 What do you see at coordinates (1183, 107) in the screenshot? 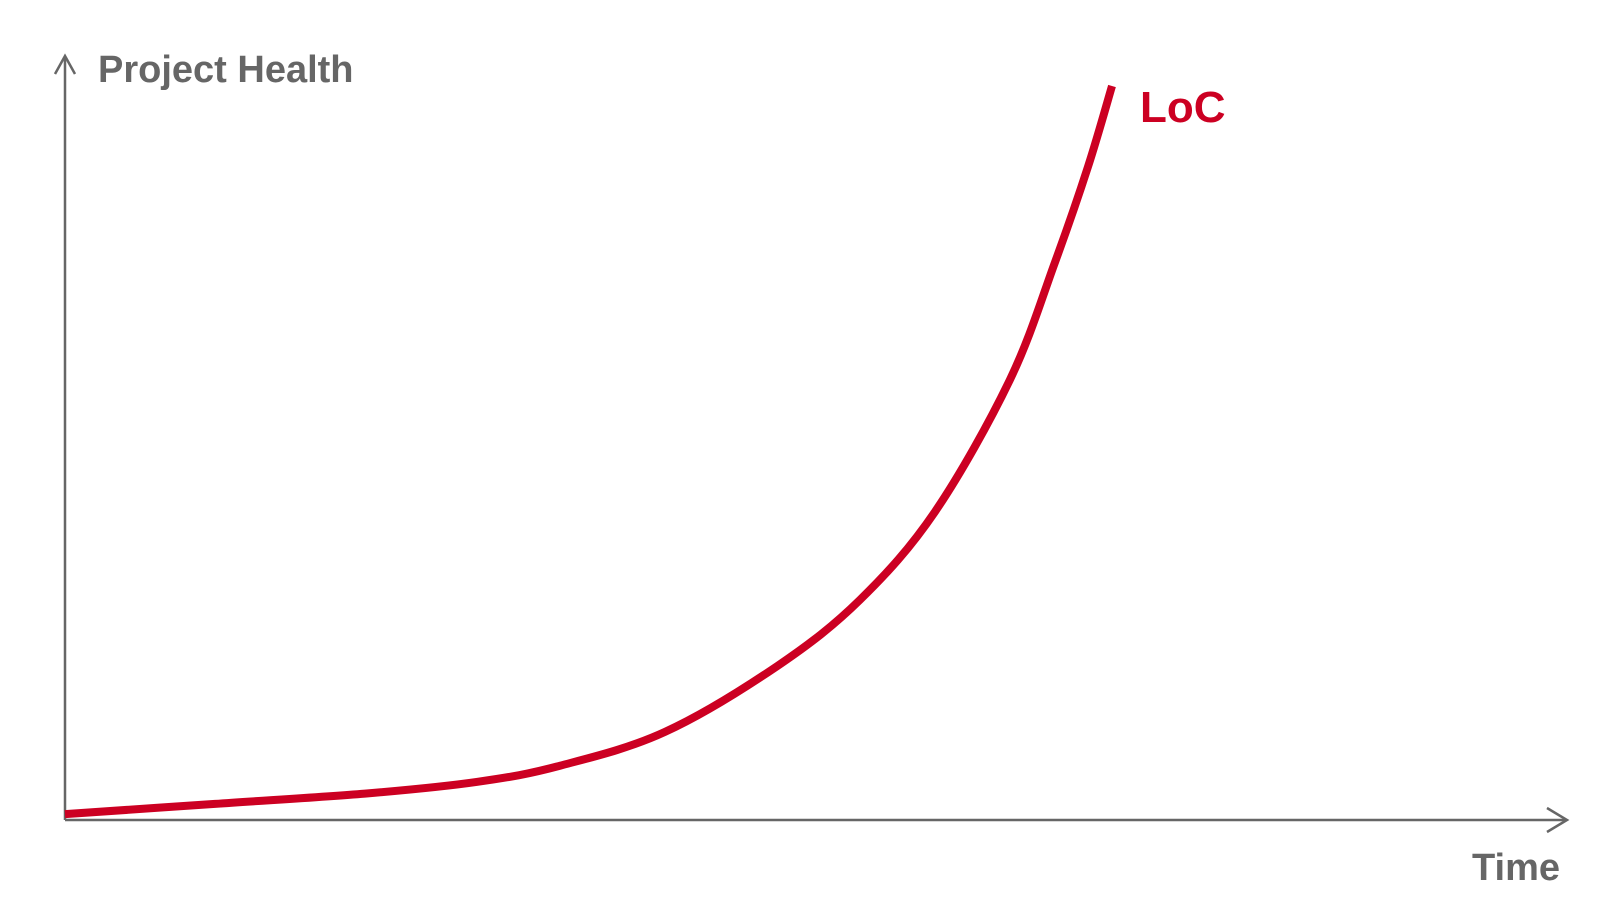
I see `series-label-loc: LoC` at bounding box center [1183, 107].